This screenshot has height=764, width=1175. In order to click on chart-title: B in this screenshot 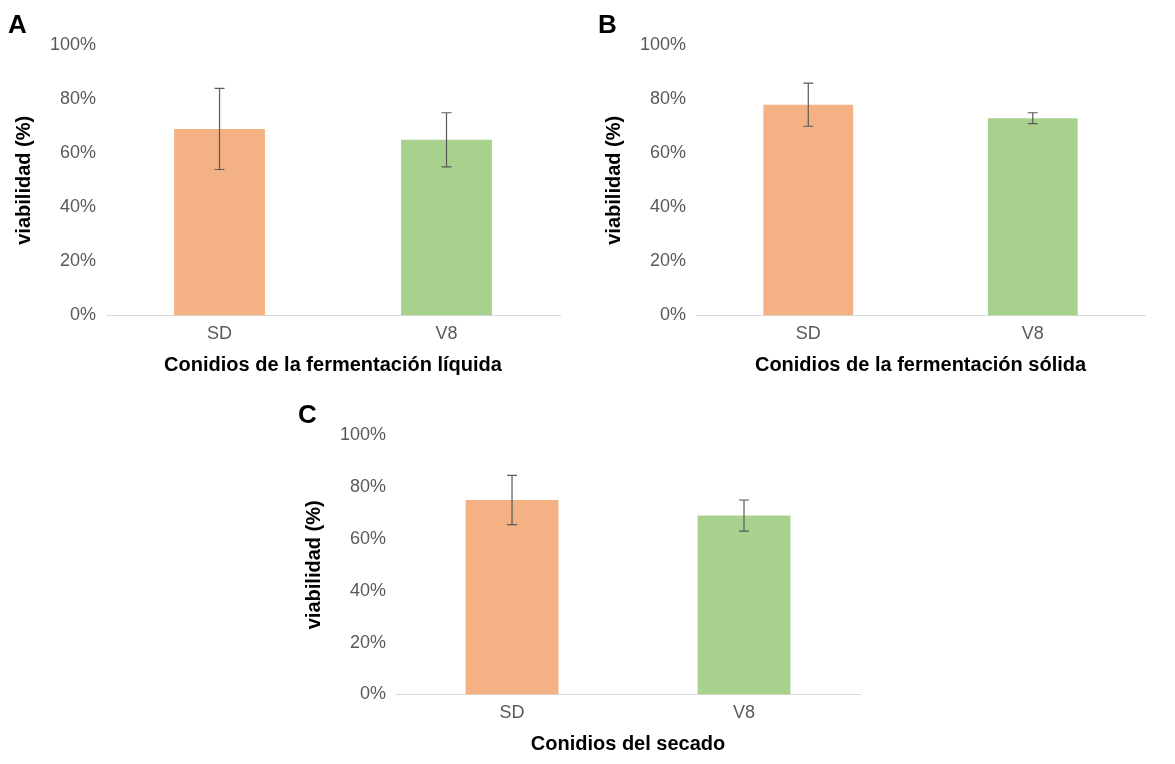, I will do `click(607, 23)`.